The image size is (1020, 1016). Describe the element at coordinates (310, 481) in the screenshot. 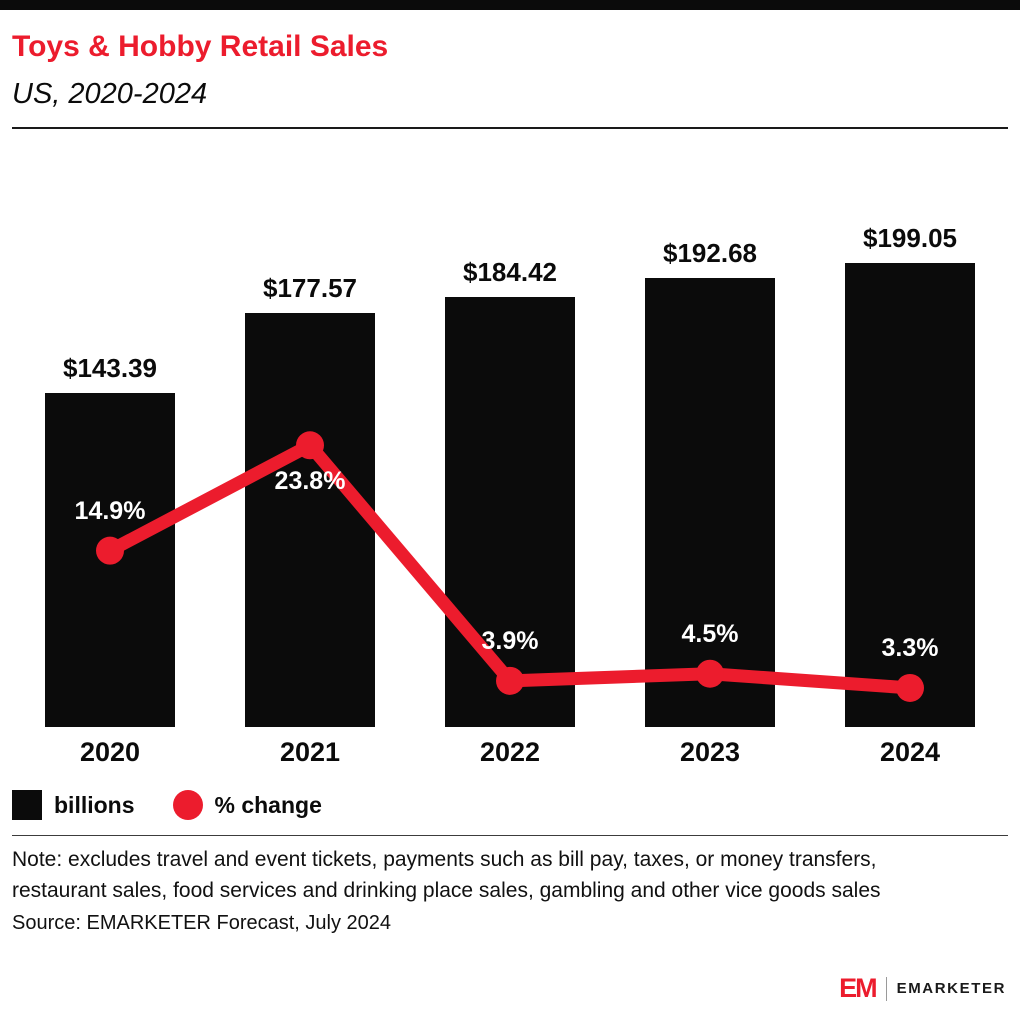

I see `pct-change-label: 23.8%` at that location.